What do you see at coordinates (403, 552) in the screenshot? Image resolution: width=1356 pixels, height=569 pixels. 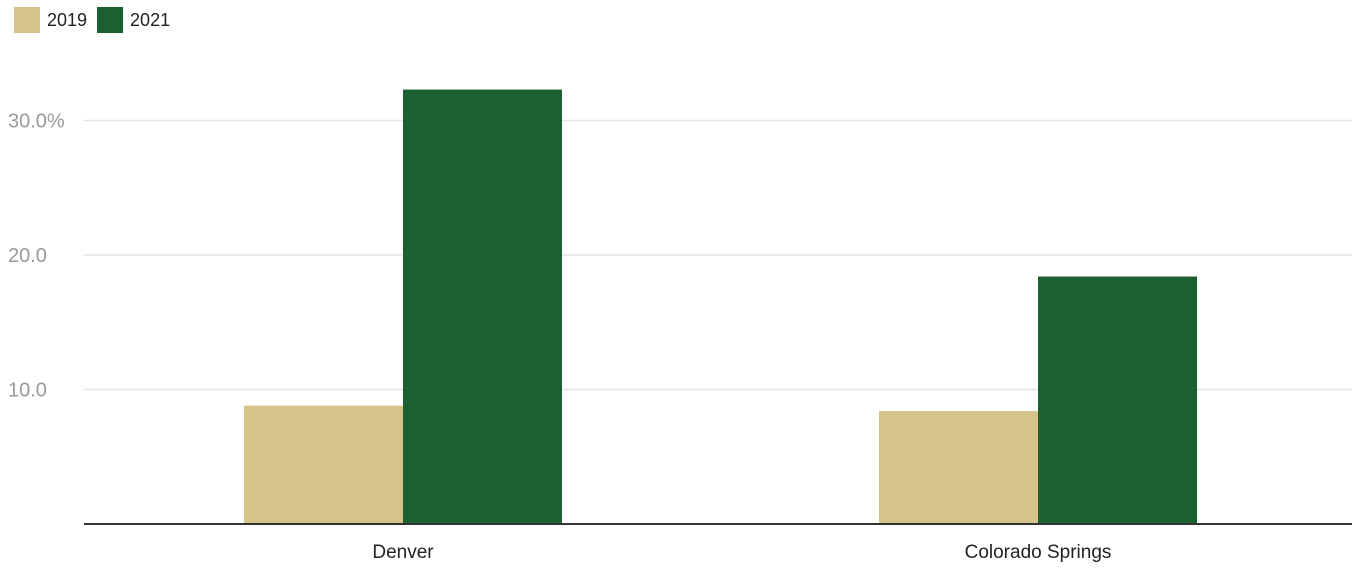 I see `x-tick-label: Denver` at bounding box center [403, 552].